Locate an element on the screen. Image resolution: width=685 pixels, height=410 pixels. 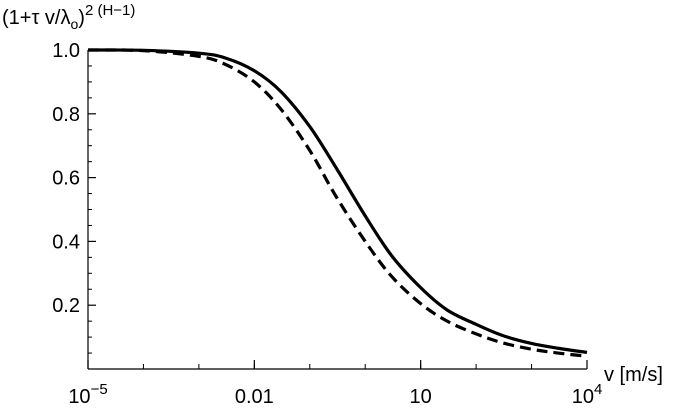
y-axis-label-sub: o is located at coordinates (74, 24).